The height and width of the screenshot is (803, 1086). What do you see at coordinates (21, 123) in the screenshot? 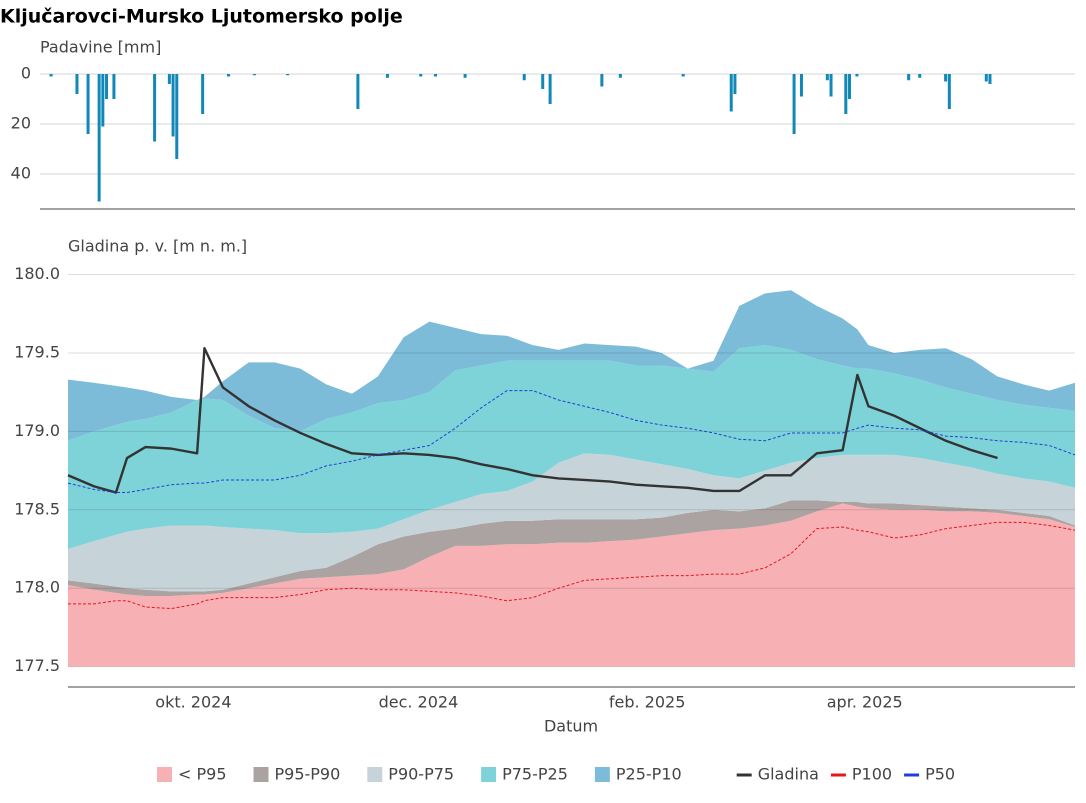
I see `y-tick-label: 20` at bounding box center [21, 123].